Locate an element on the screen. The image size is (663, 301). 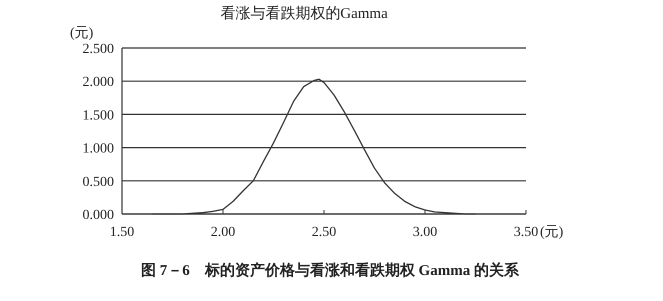
y-tick-label: 0.000 is located at coordinates (98, 215).